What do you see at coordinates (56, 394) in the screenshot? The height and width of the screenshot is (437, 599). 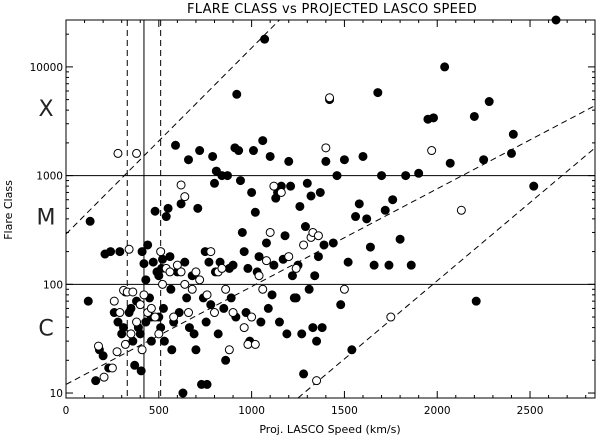 I see `y-tick-label: 10` at bounding box center [56, 394].